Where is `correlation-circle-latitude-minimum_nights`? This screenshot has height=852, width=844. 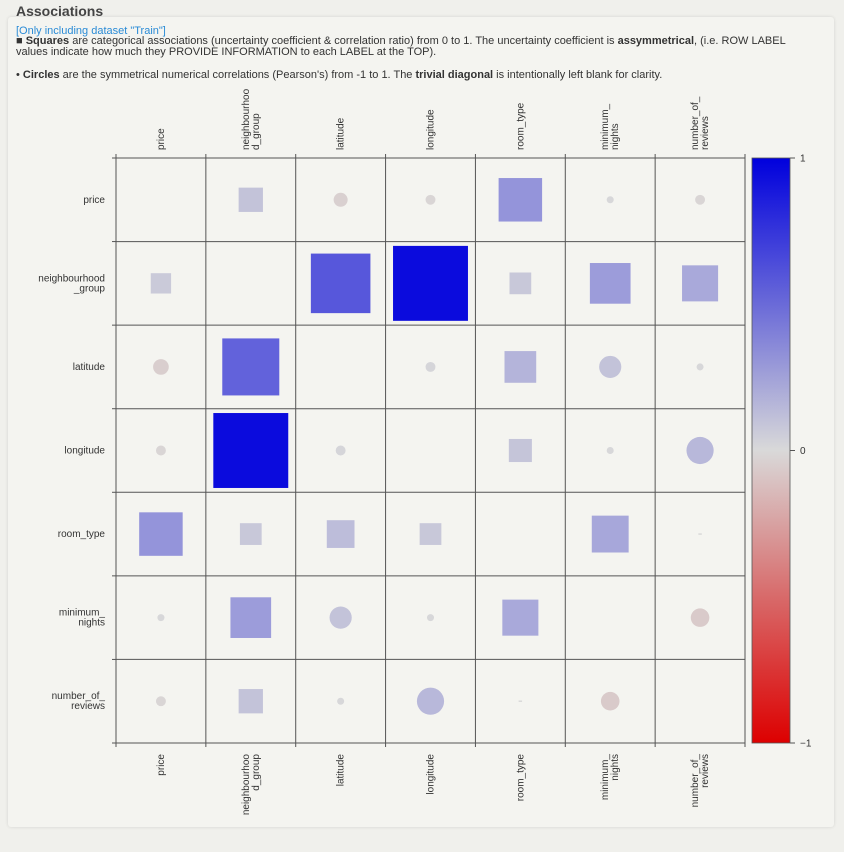
correlation-circle-latitude-minimum_nights is located at coordinates (610, 367).